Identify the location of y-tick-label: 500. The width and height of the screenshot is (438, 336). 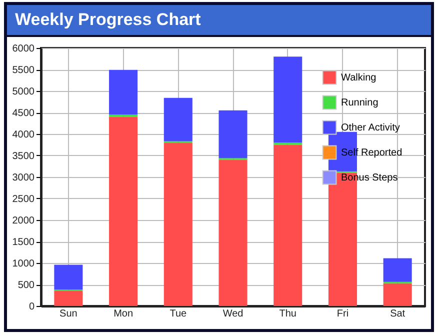
(26, 285).